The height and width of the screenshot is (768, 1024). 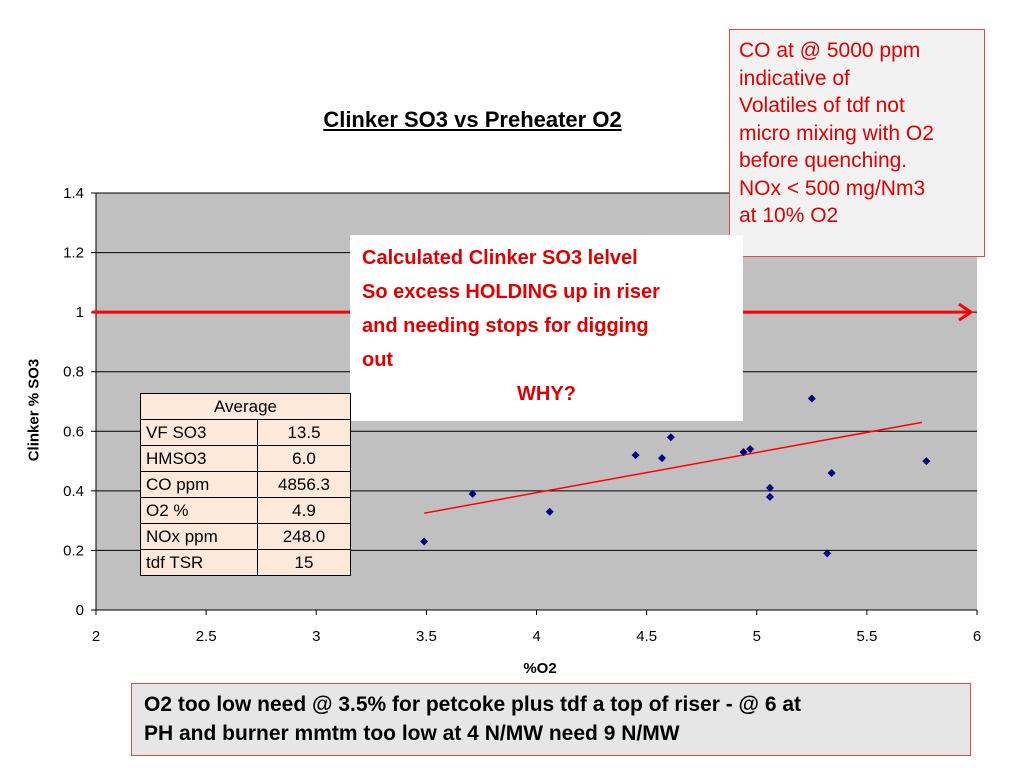 What do you see at coordinates (500, 258) in the screenshot?
I see `why-box-line: Calculated Clinker SO3 lelvel` at bounding box center [500, 258].